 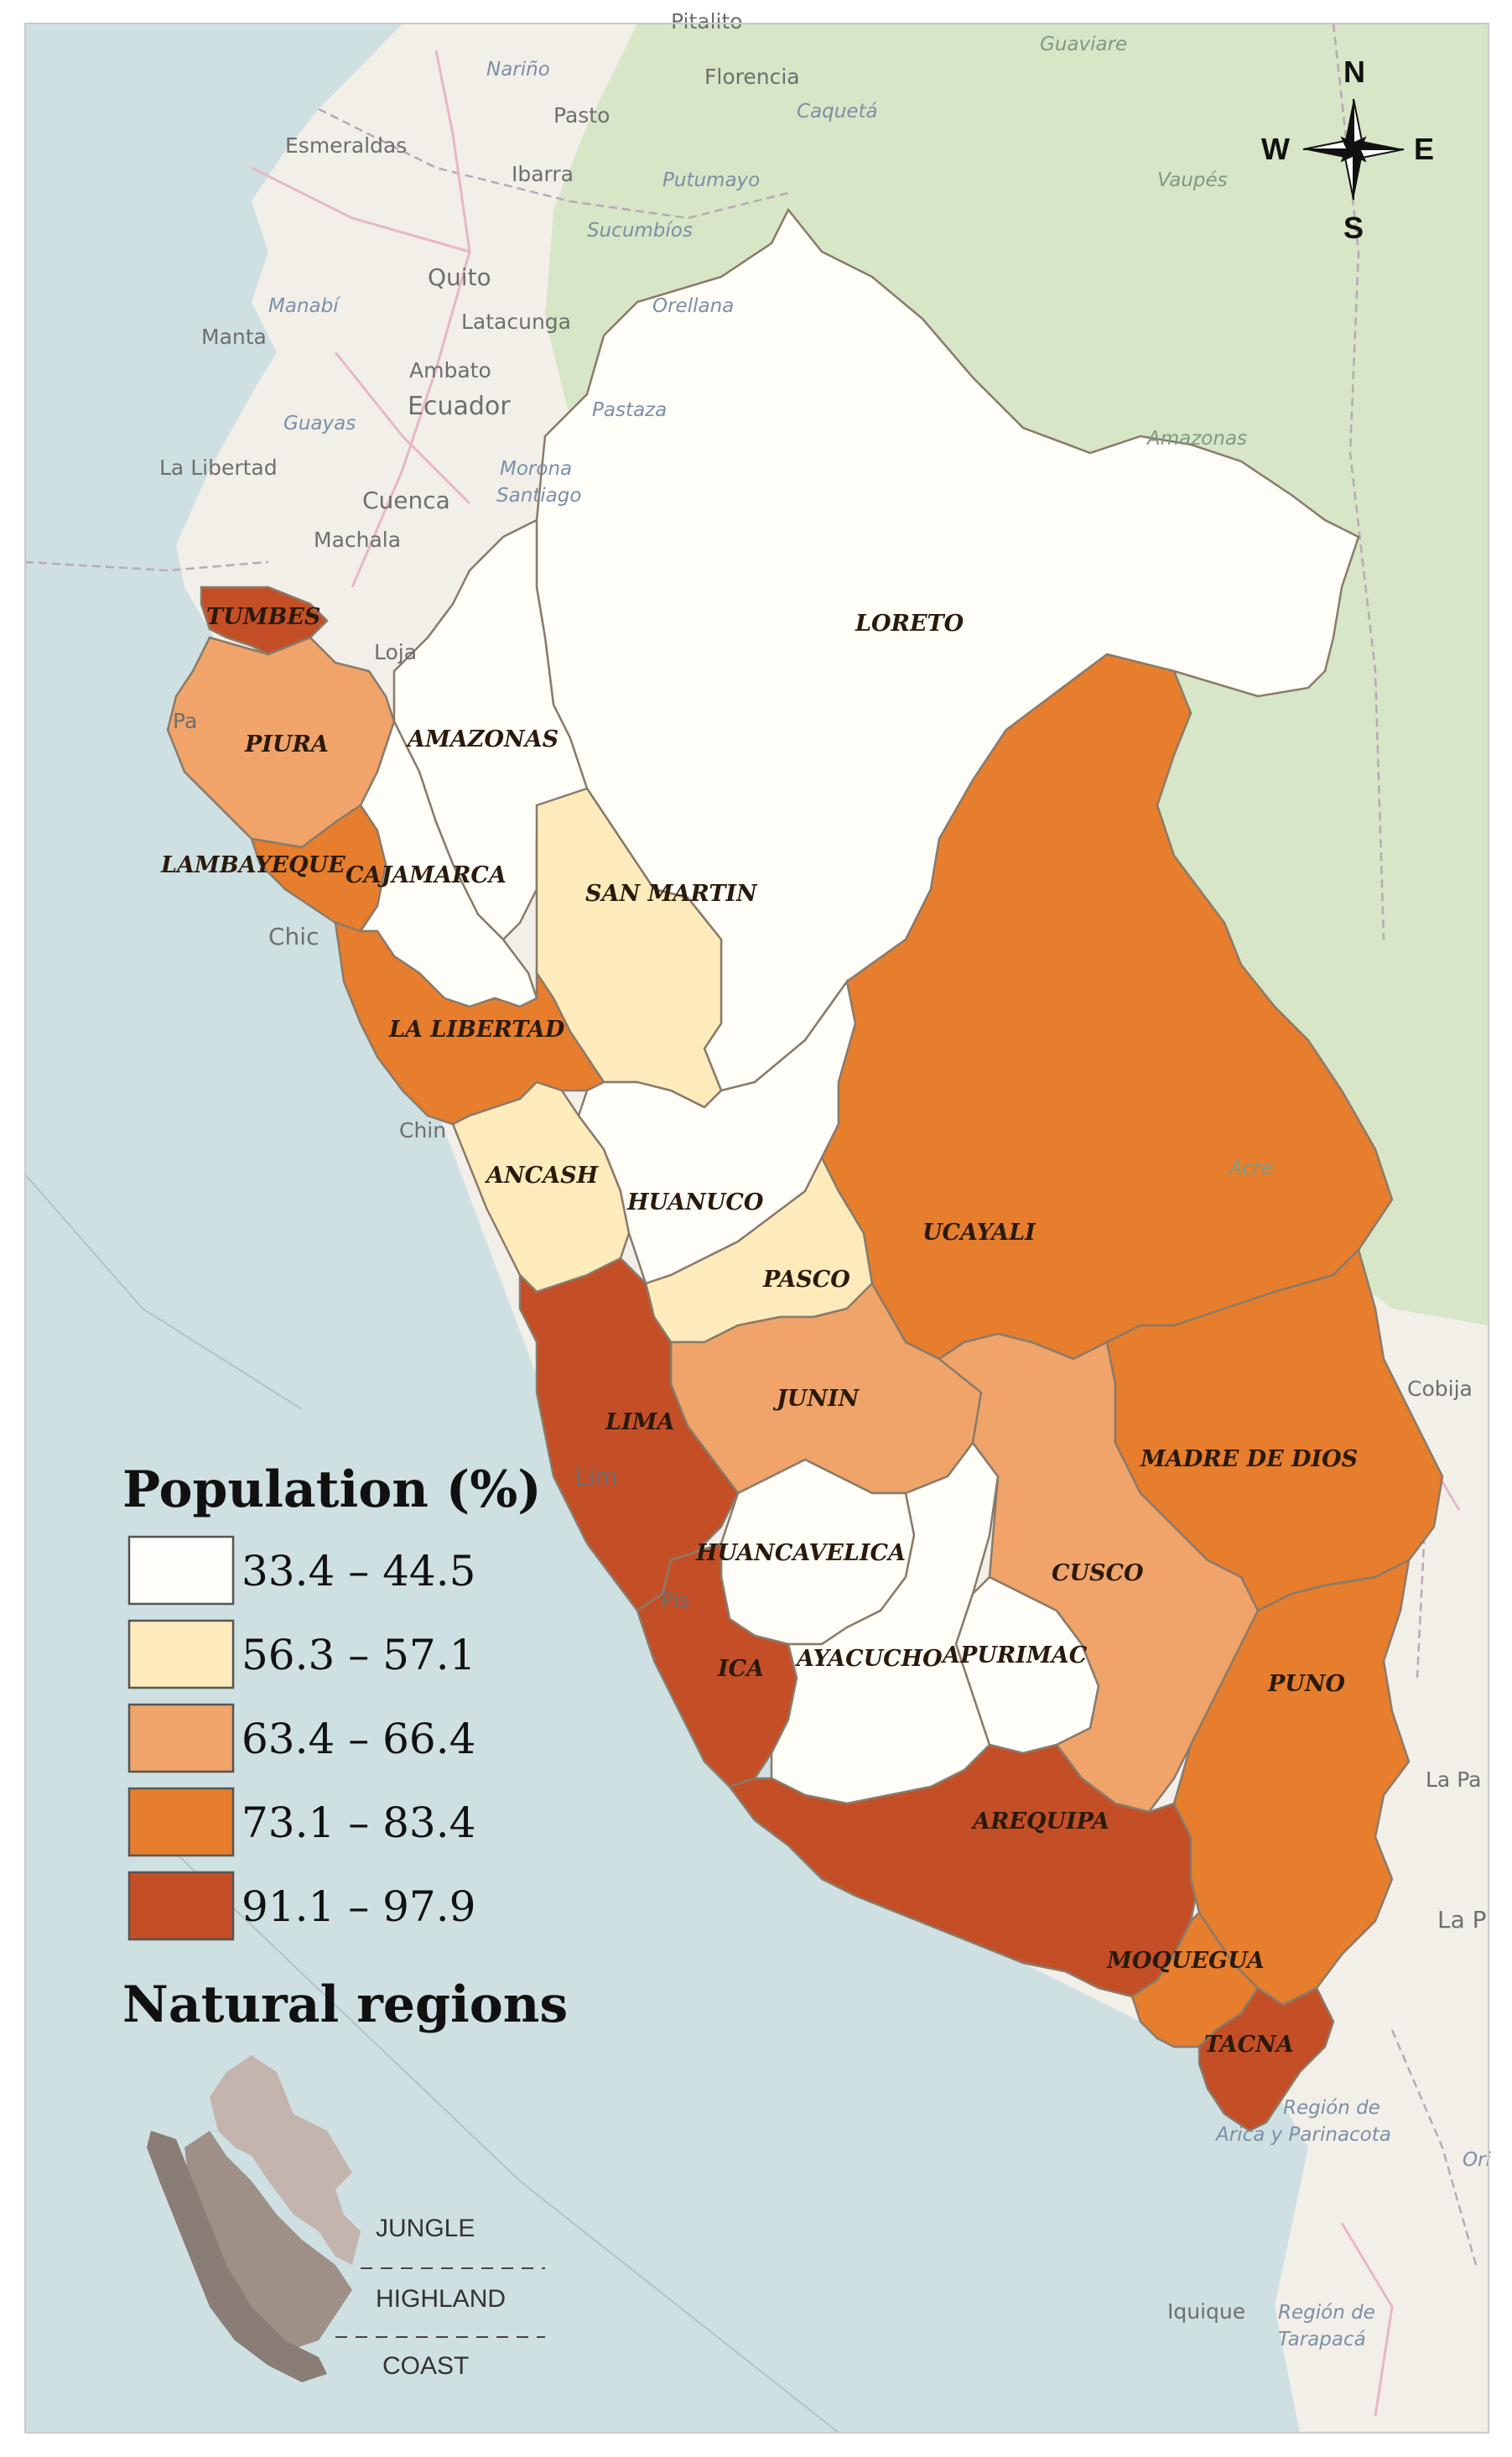 What do you see at coordinates (1322, 2339) in the screenshot?
I see `basemap-label-region-tarapaca-2: Tarapacá` at bounding box center [1322, 2339].